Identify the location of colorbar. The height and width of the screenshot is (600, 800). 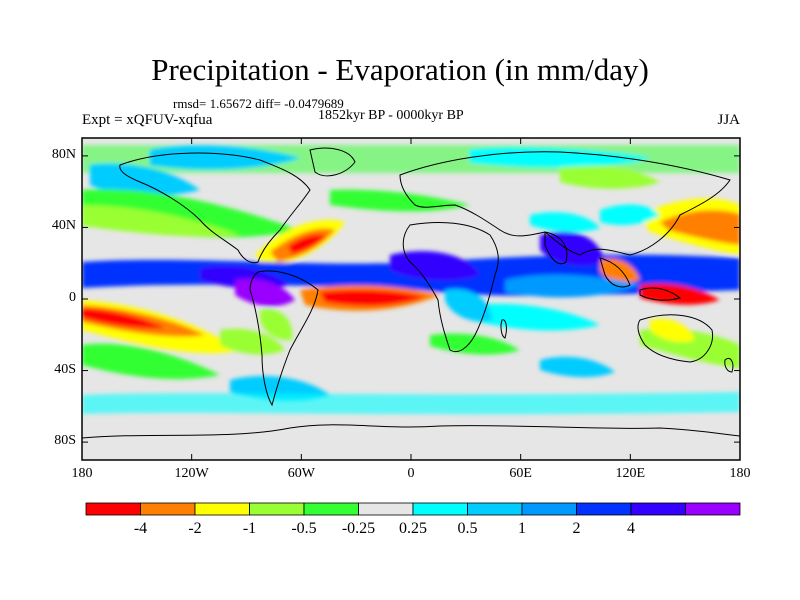
(413, 509).